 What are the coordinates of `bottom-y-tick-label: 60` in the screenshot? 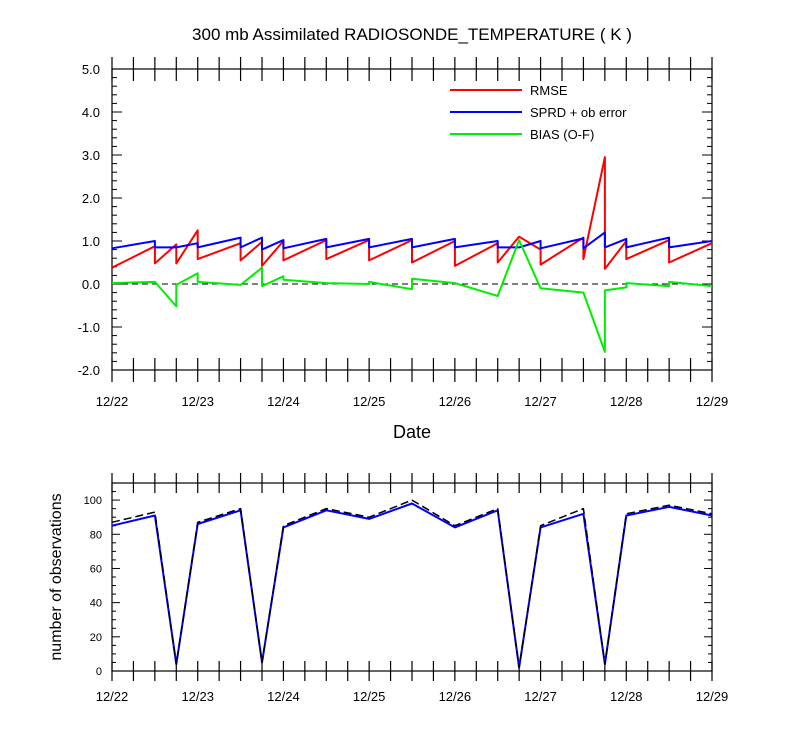 It's located at (96, 569).